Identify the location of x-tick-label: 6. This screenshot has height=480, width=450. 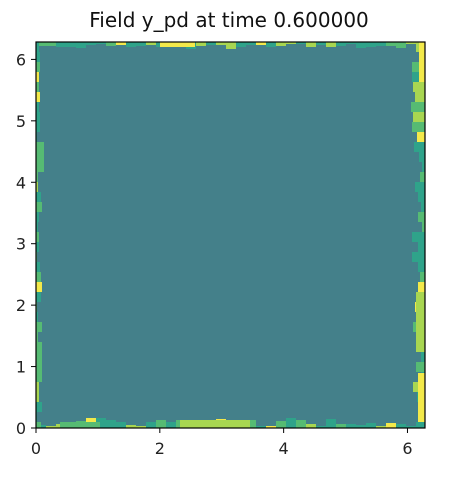
(407, 448).